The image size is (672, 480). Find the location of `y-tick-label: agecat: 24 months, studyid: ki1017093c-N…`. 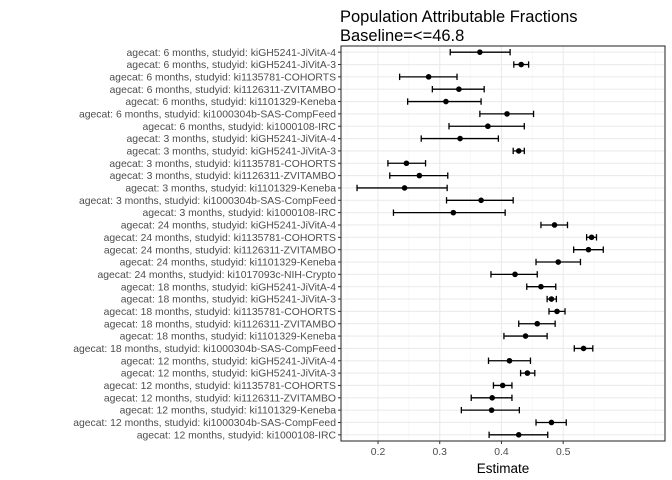

y-tick-label: agecat: 24 months, studyid: ki1017093c-N… is located at coordinates (216, 275).